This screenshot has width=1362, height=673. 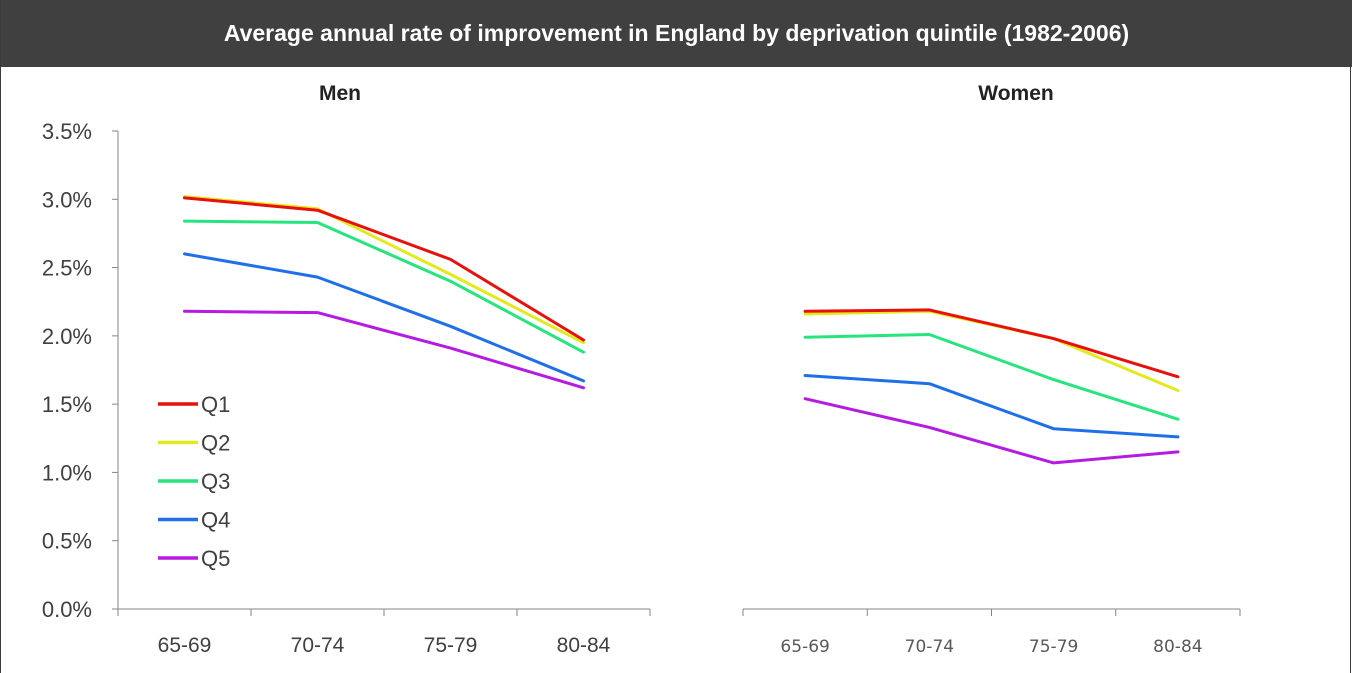 I want to click on y-tick-label: 3.5%, so click(x=67, y=131).